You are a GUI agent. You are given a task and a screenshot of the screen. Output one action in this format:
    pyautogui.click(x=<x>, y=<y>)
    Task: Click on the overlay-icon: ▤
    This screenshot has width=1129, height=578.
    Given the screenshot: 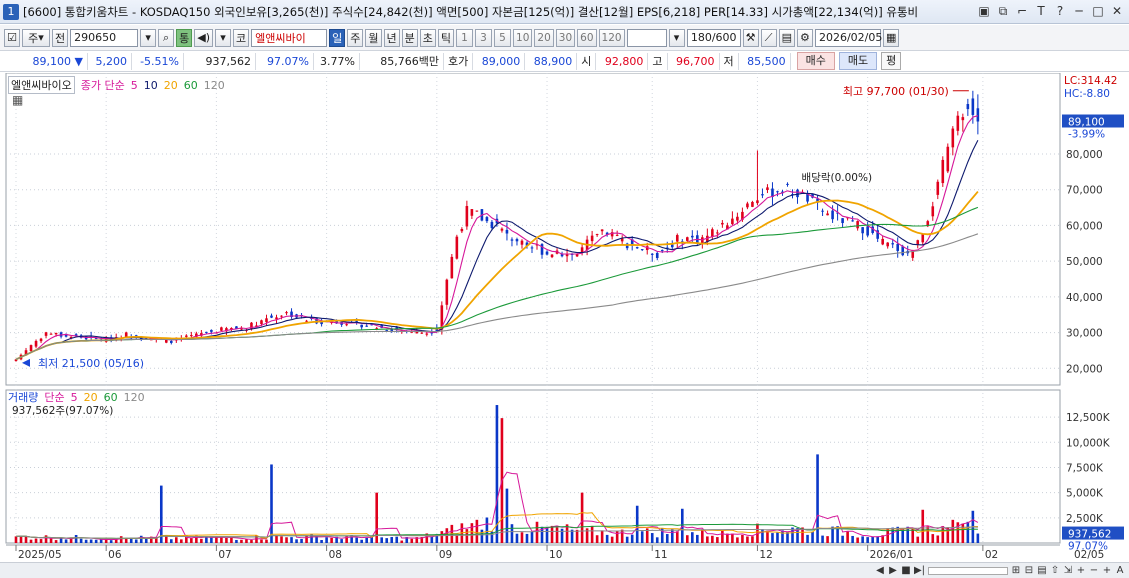 What is the action you would take?
    pyautogui.click(x=1042, y=570)
    